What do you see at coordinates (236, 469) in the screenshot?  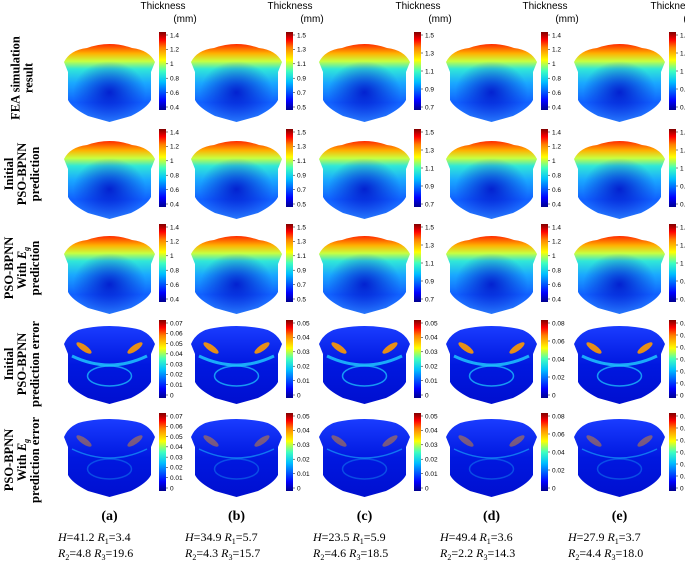 I see `surface-r5-c2-ring` at bounding box center [236, 469].